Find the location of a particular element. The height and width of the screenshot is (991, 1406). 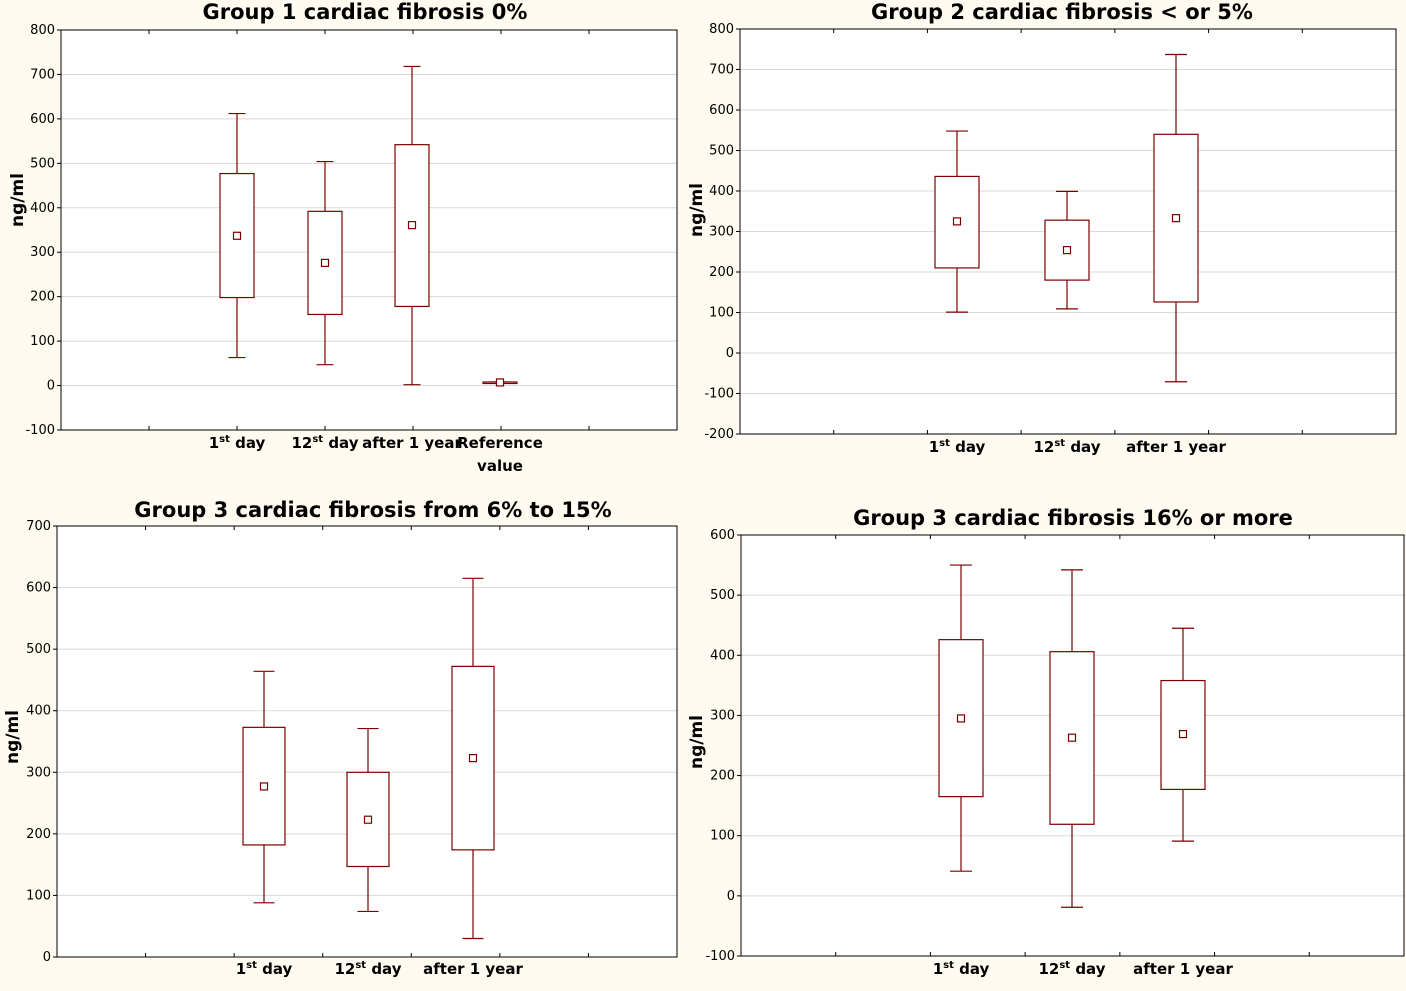

x-category-label: Reference is located at coordinates (500, 443).